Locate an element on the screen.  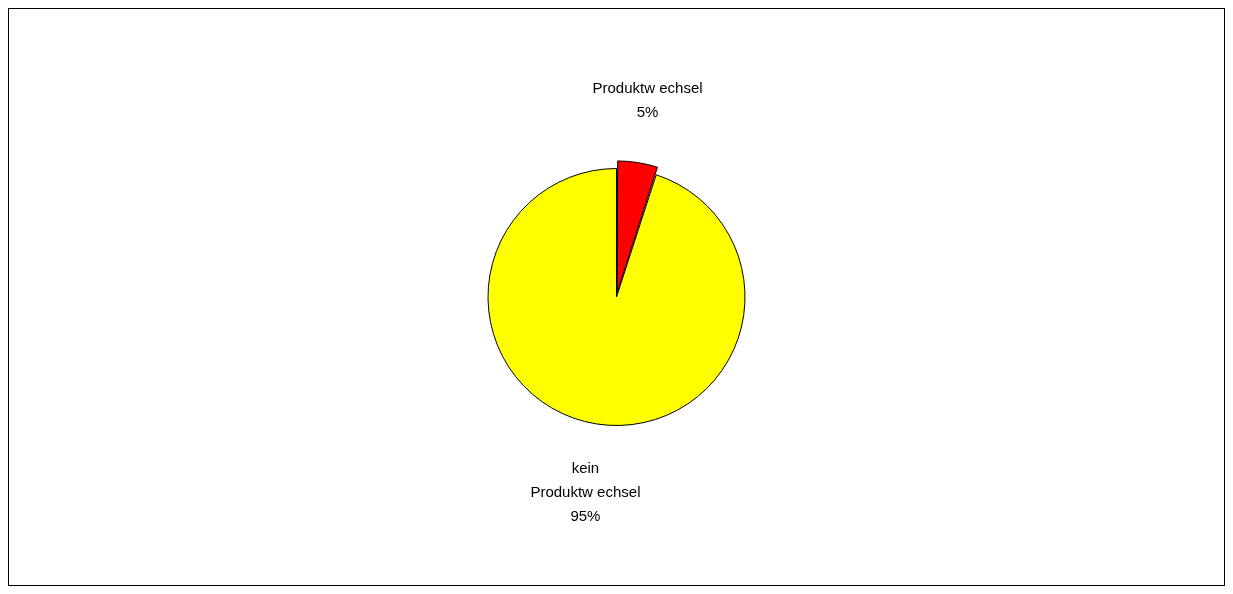
slice-label: Produktw echsel is located at coordinates (647, 88).